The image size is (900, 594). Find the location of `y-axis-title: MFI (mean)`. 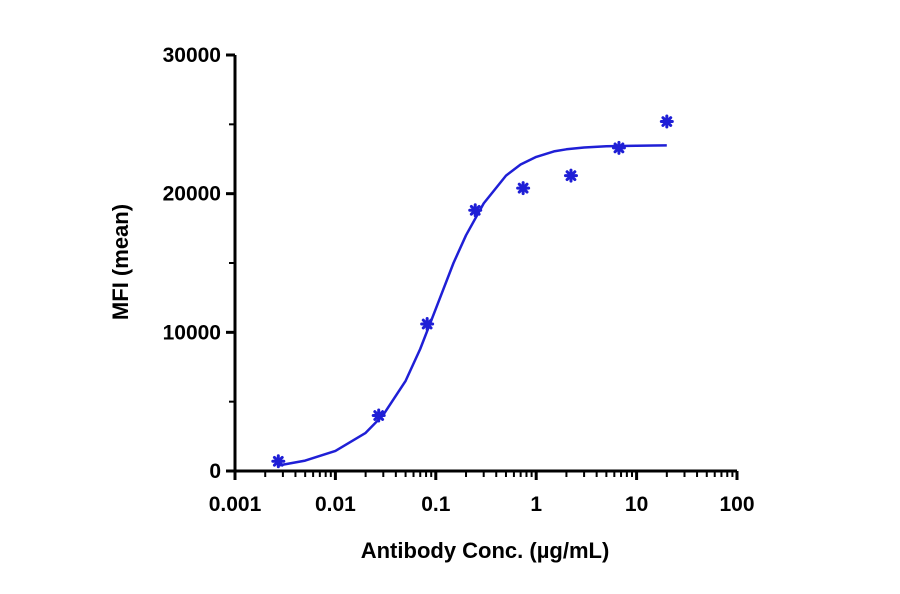

y-axis-title: MFI (mean) is located at coordinates (120, 262).